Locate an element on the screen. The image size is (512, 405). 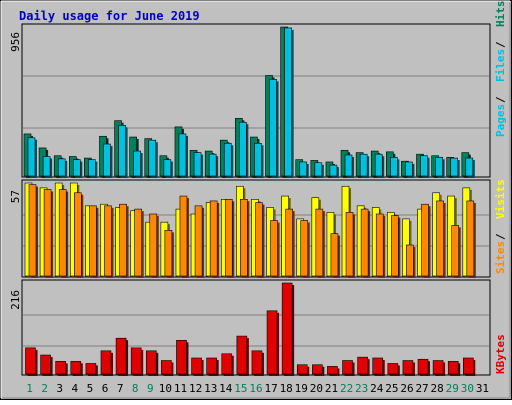
x-tick-label-7: 7 is located at coordinates (120, 388).